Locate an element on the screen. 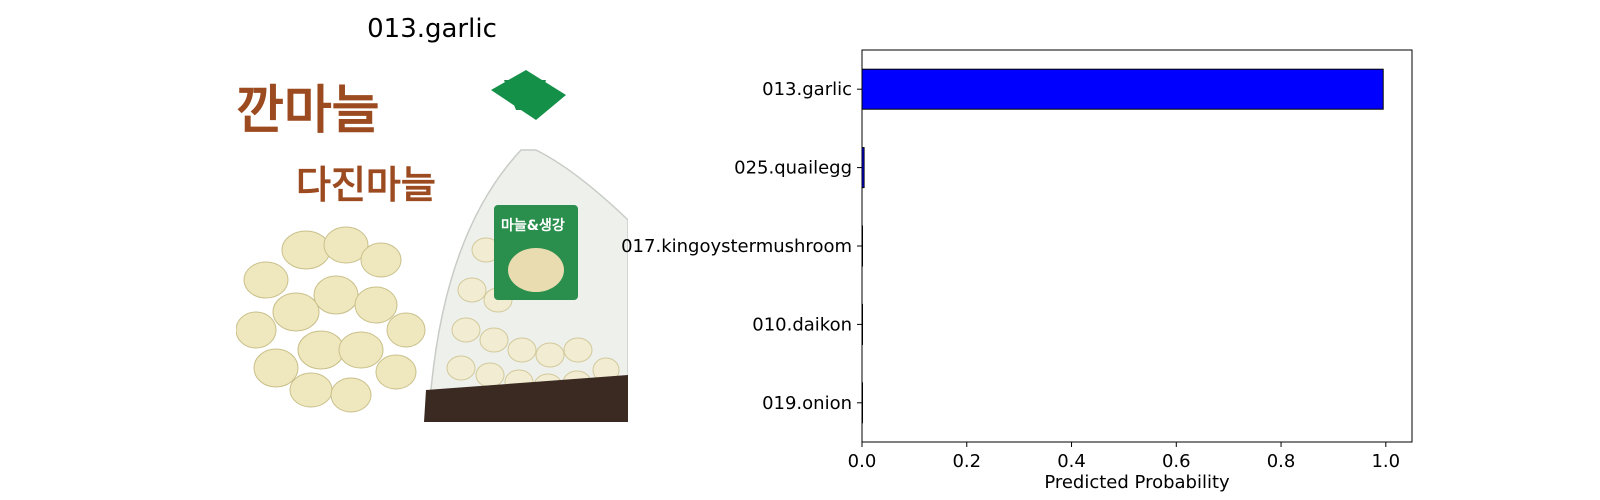 The height and width of the screenshot is (500, 1600). package-text-top: 깐마늘 is located at coordinates (308, 110).